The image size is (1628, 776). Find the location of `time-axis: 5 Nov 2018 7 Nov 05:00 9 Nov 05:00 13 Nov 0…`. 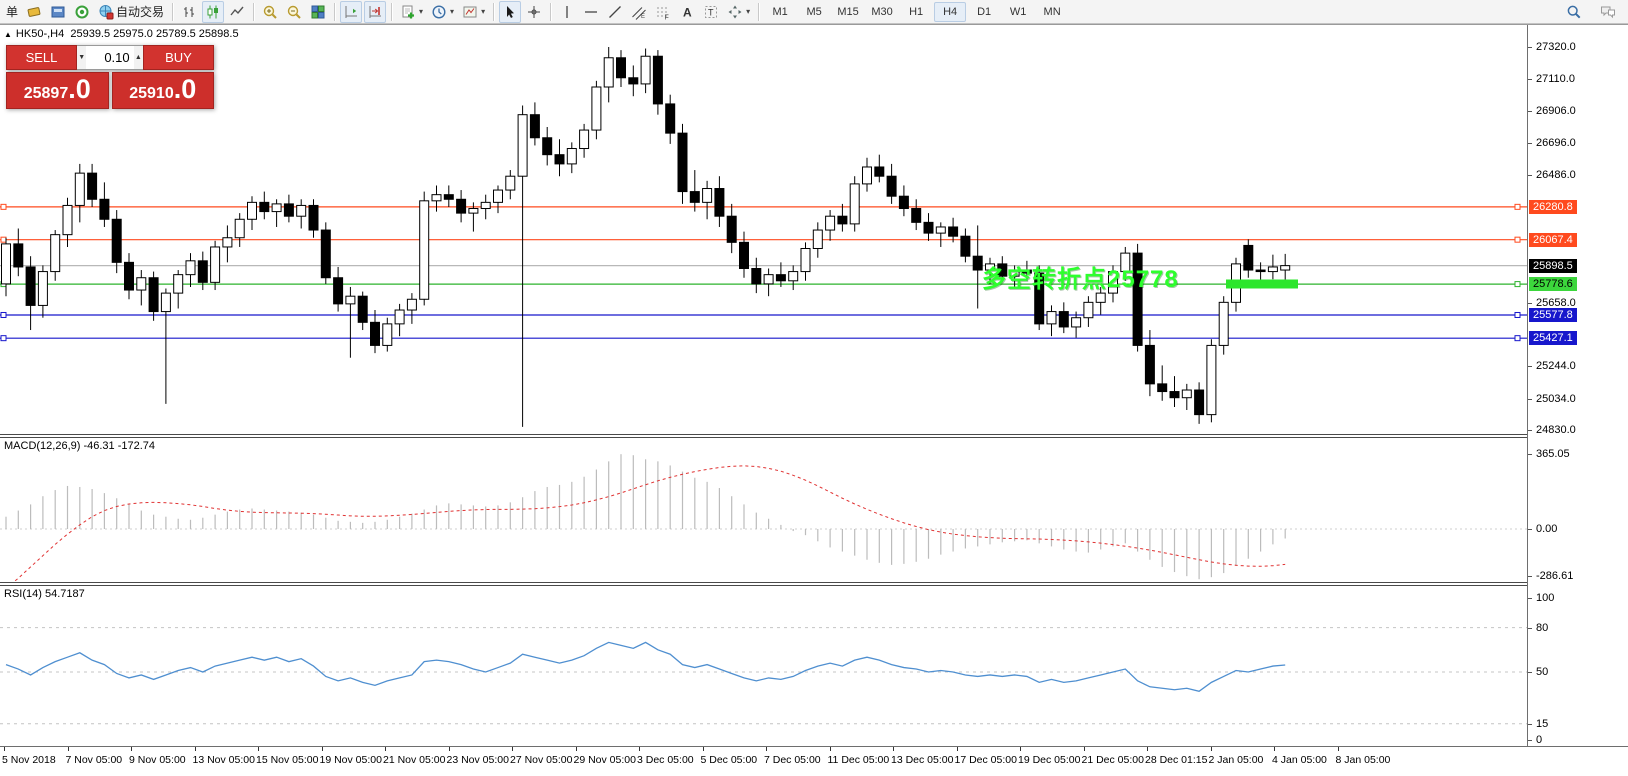

time-axis: 5 Nov 2018 7 Nov 05:00 9 Nov 05:00 13 Nov 0… is located at coordinates (814, 761).